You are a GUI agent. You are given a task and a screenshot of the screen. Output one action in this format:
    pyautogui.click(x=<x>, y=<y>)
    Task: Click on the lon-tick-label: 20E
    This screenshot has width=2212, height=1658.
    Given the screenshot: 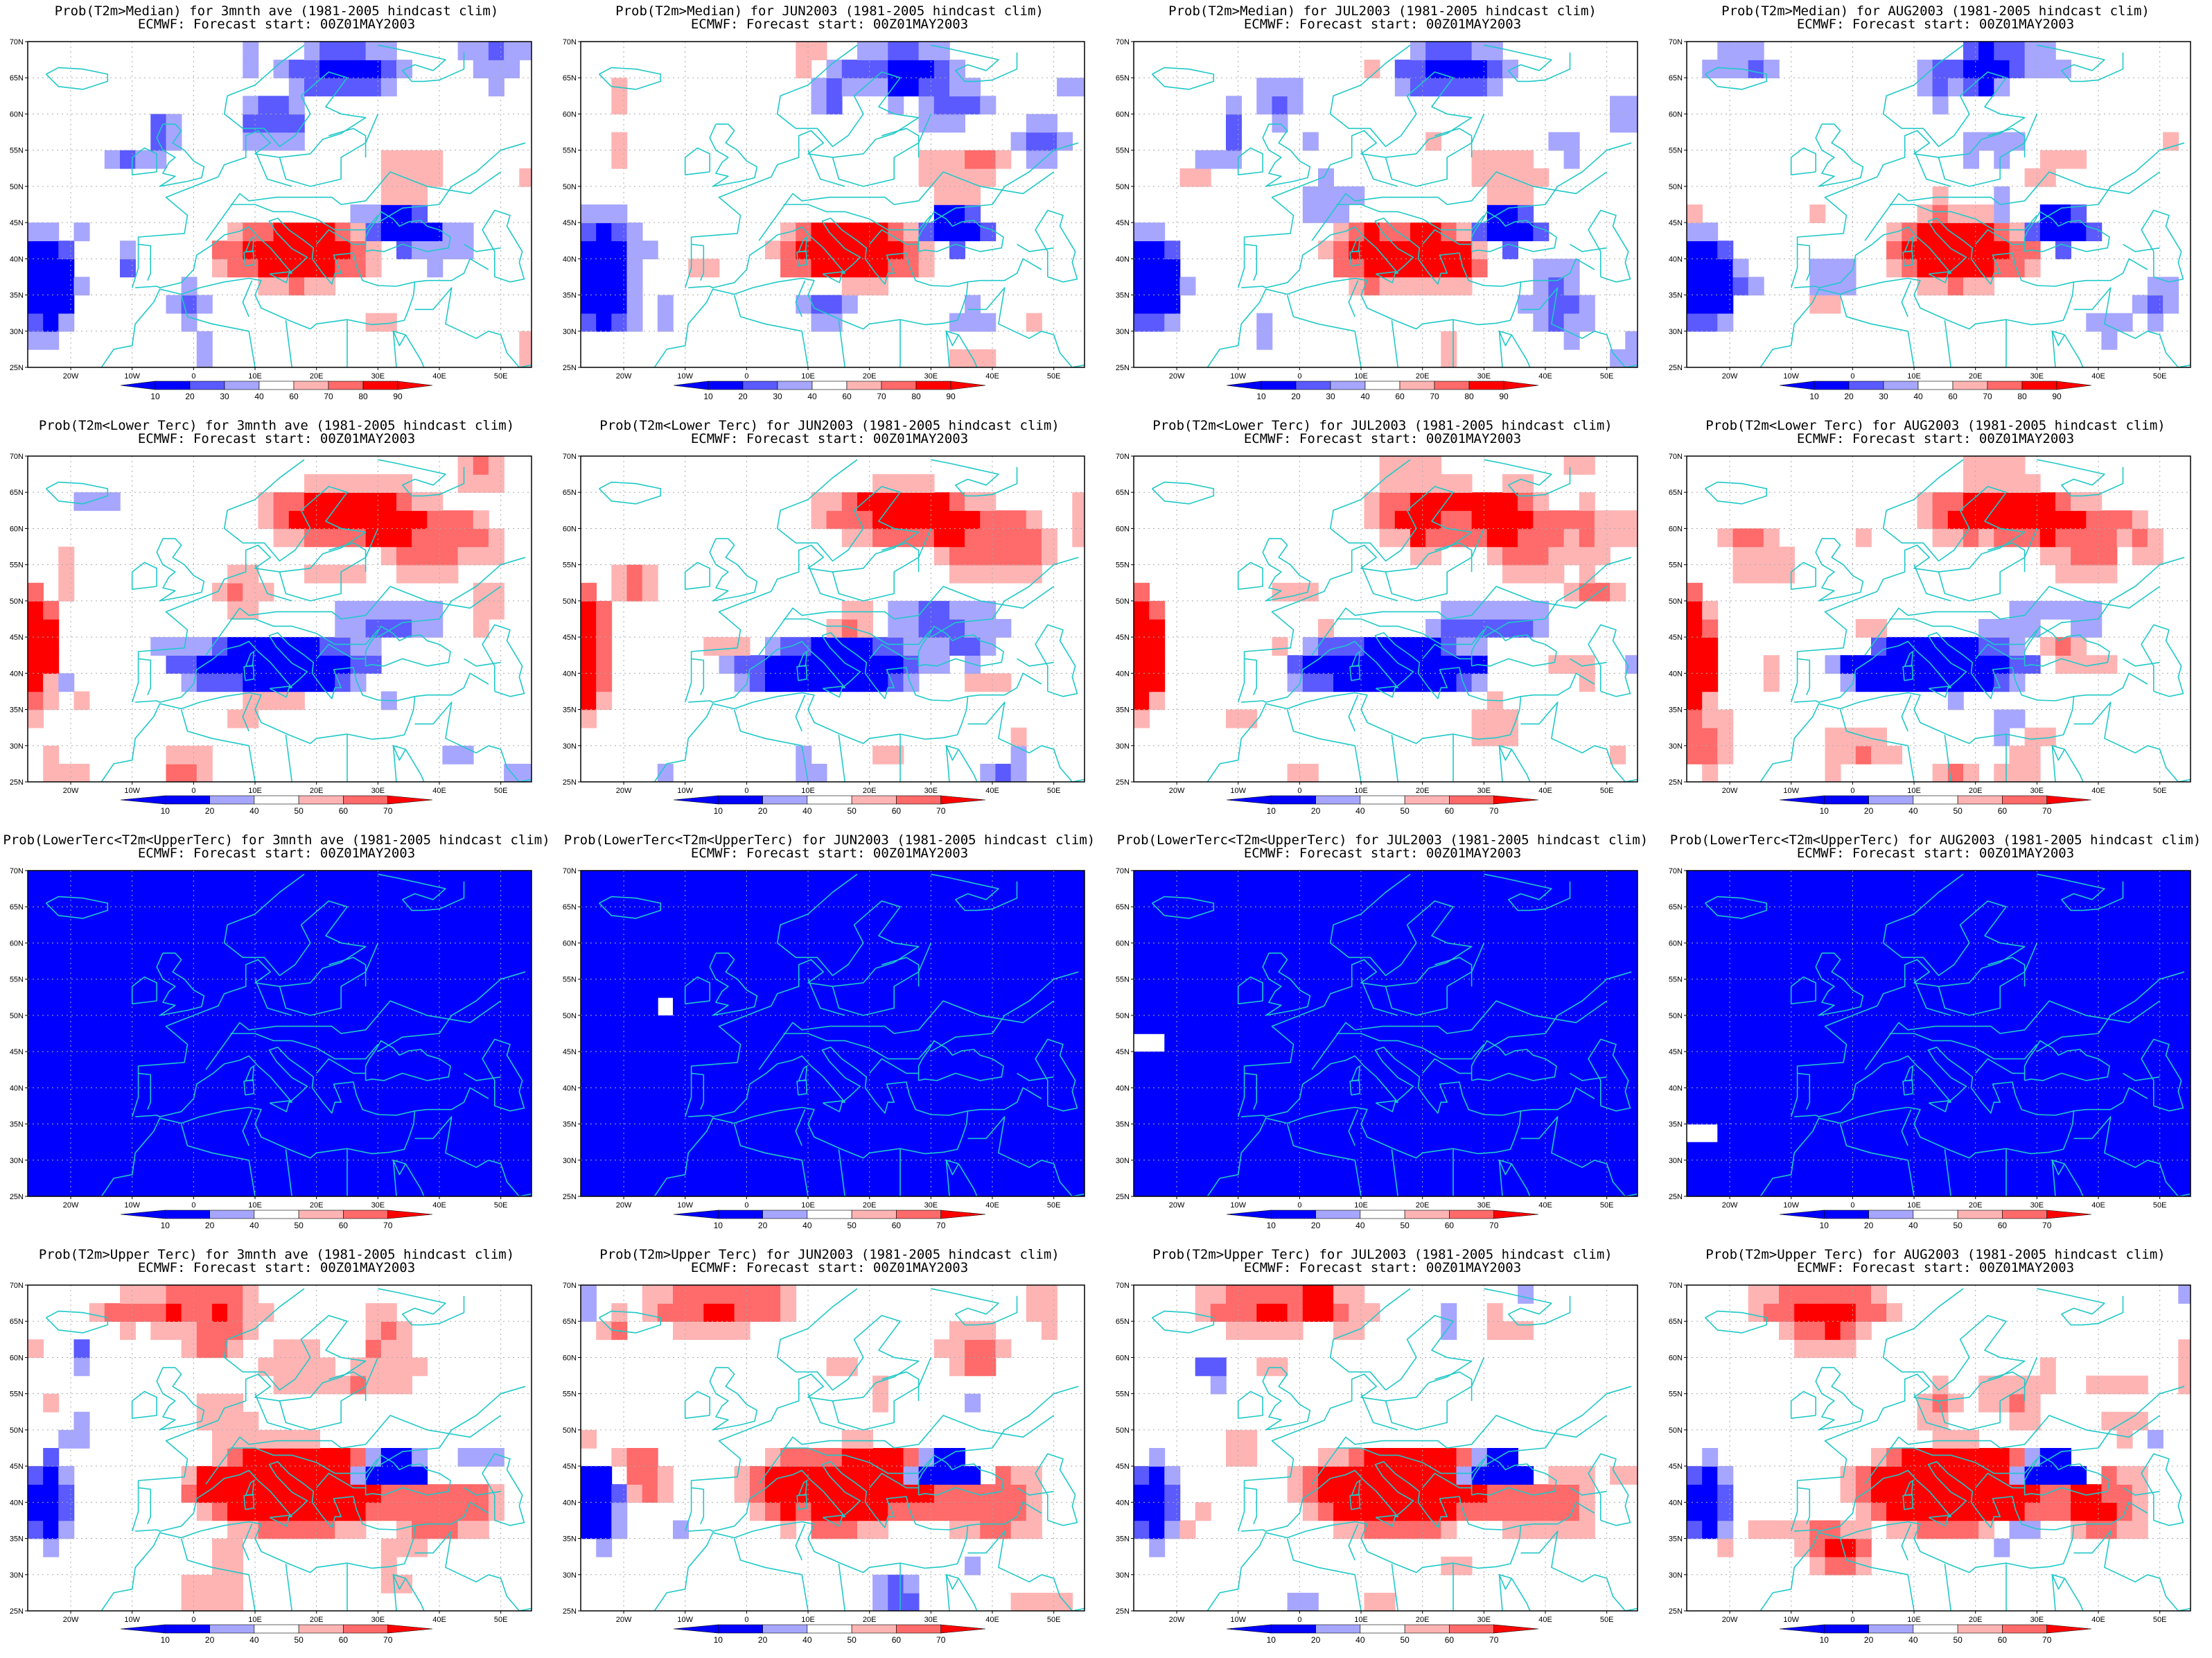 What is the action you would take?
    pyautogui.click(x=1423, y=1620)
    